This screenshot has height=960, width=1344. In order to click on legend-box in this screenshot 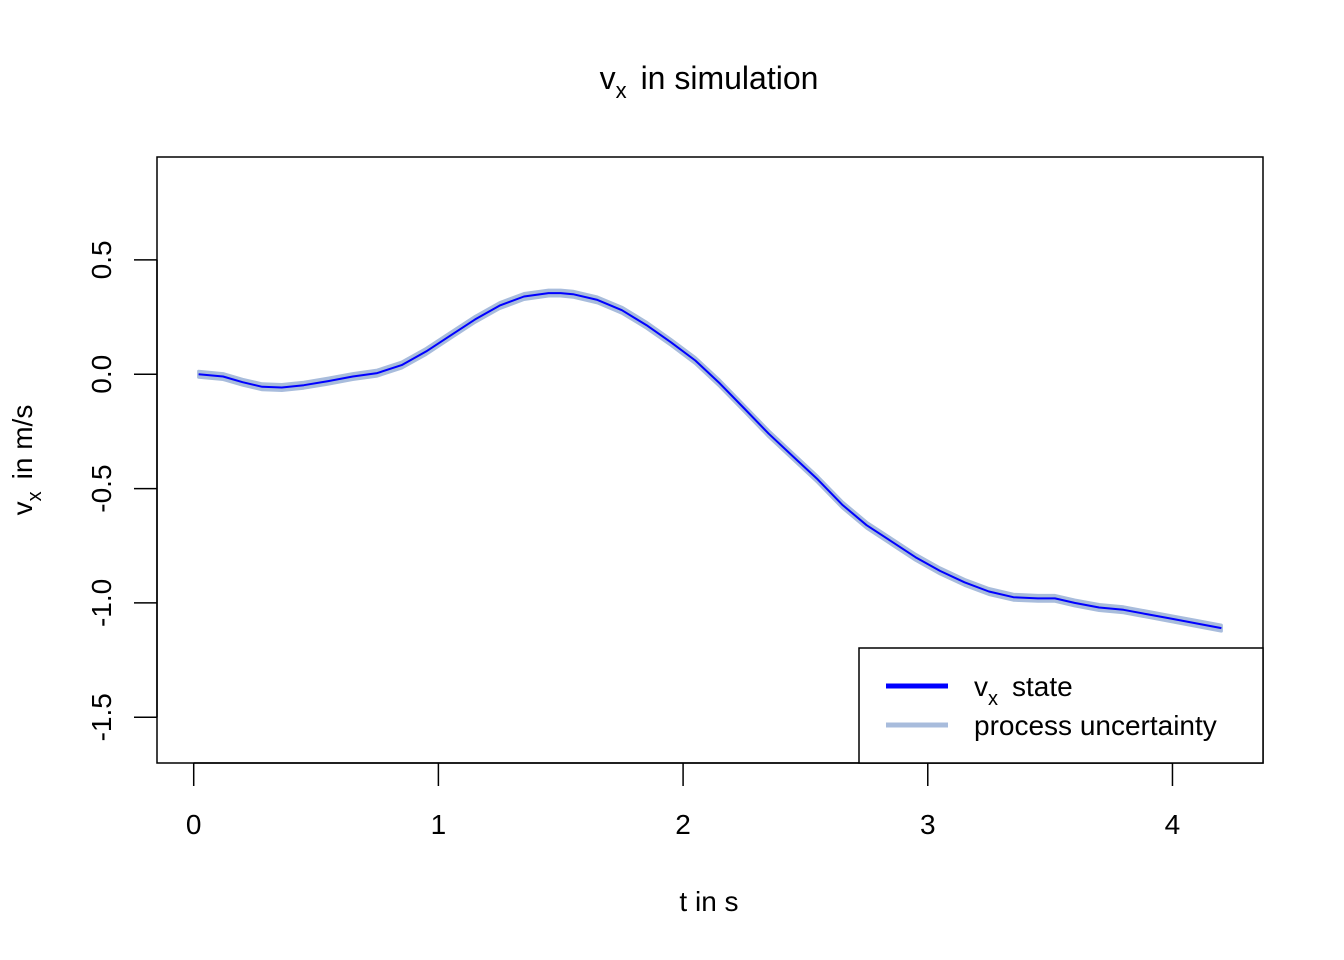, I will do `click(1061, 705)`.